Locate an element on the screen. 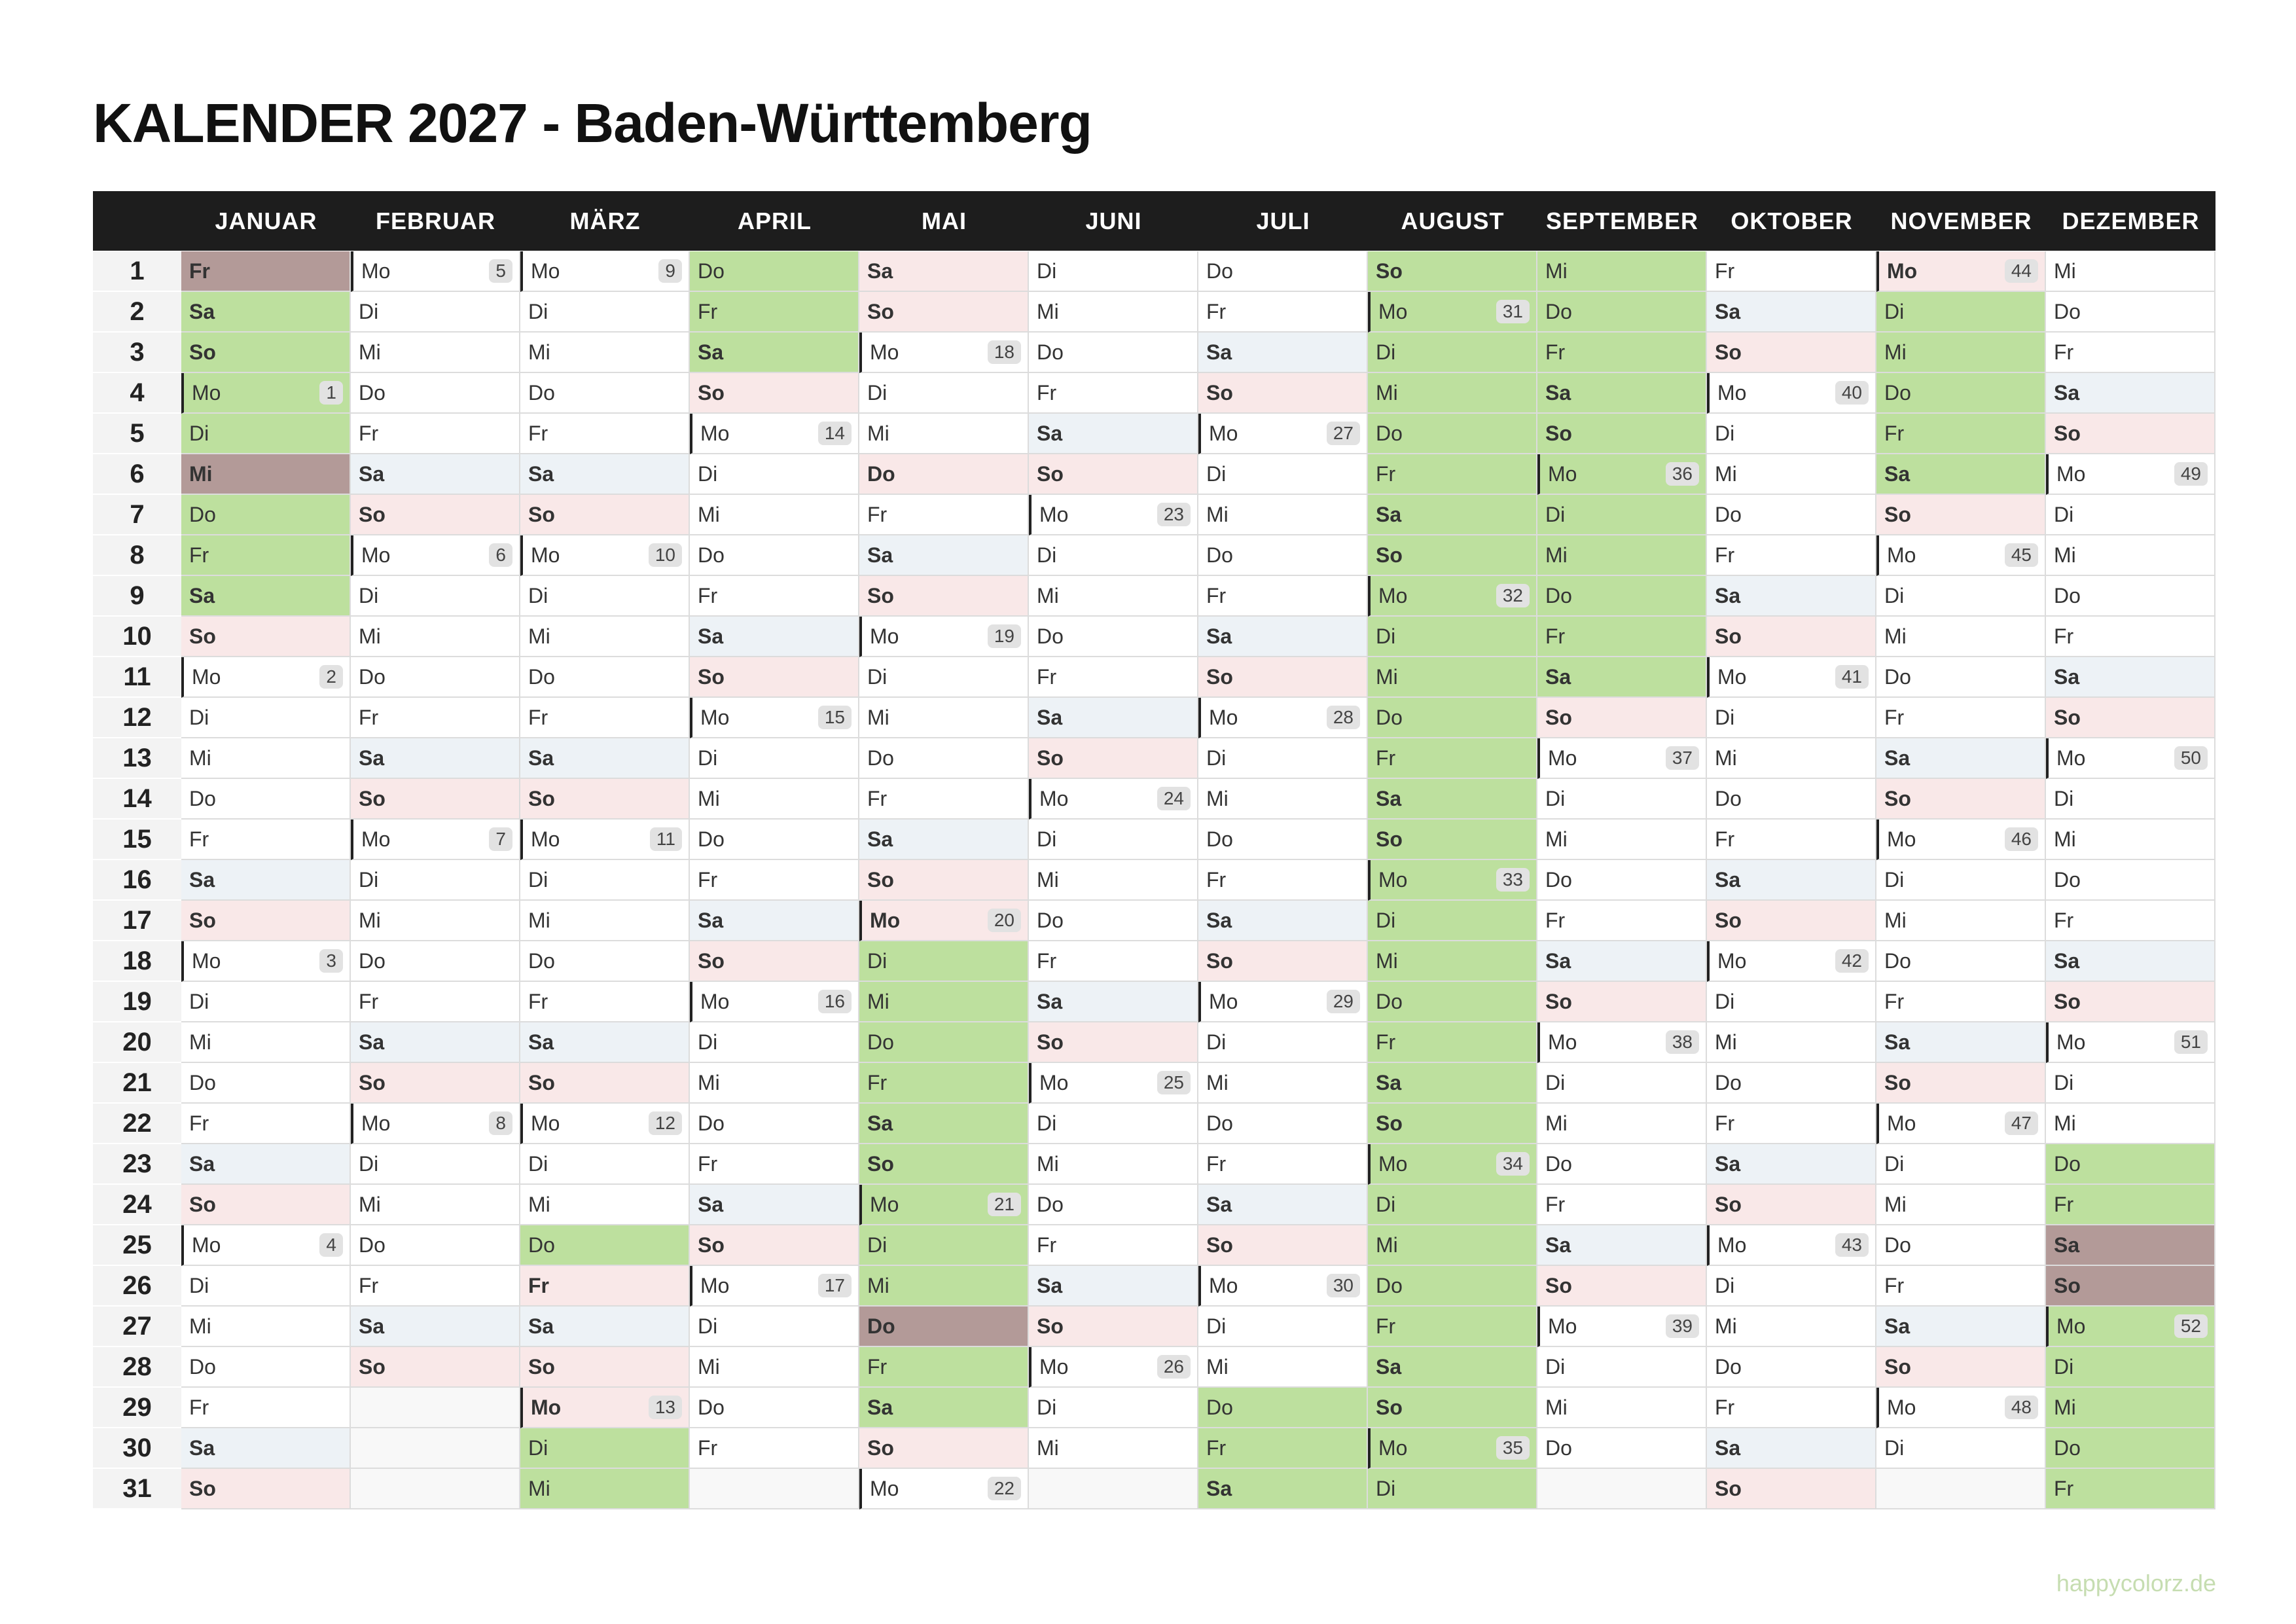 The height and width of the screenshot is (1624, 2296). row-number: 4 is located at coordinates (137, 393).